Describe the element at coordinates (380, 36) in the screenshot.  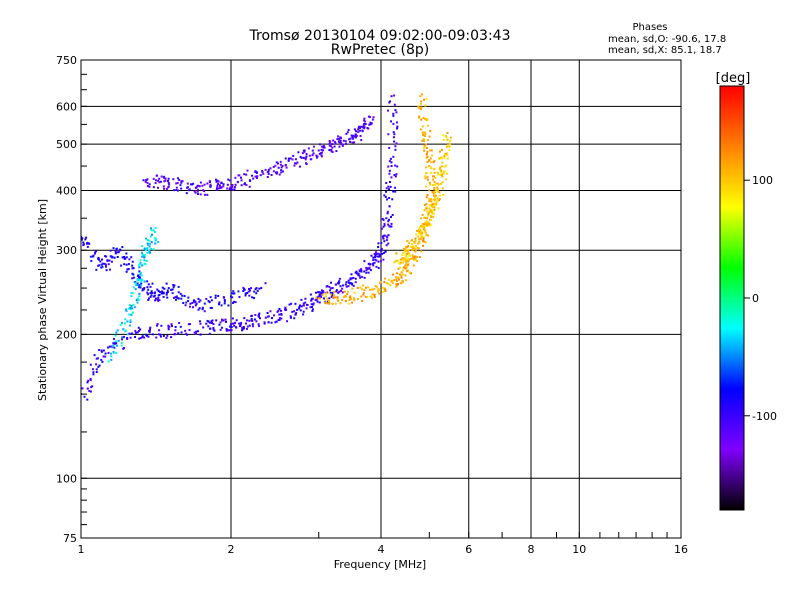
I see `chart-title: Tromsø 20130104 09:02:00-09:03:43` at that location.